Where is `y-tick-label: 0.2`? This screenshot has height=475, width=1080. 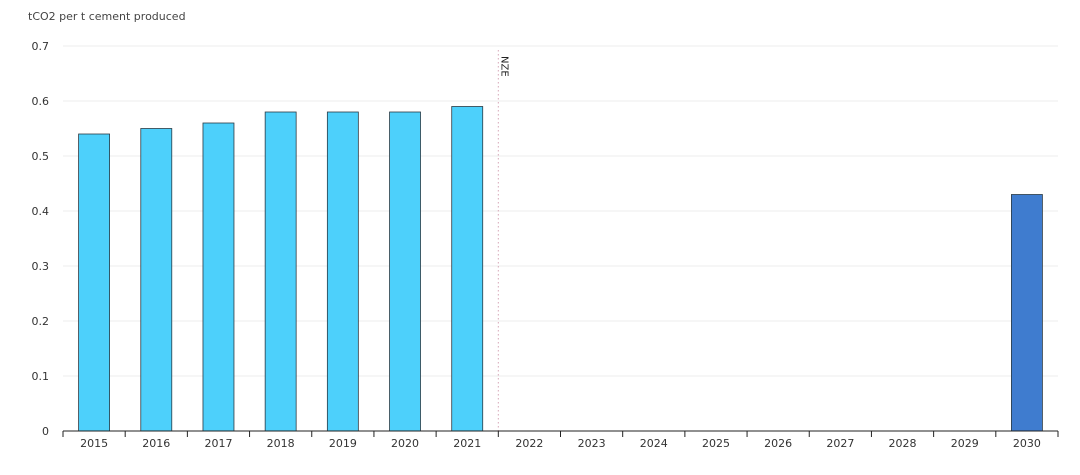 y-tick-label: 0.2 is located at coordinates (41, 321).